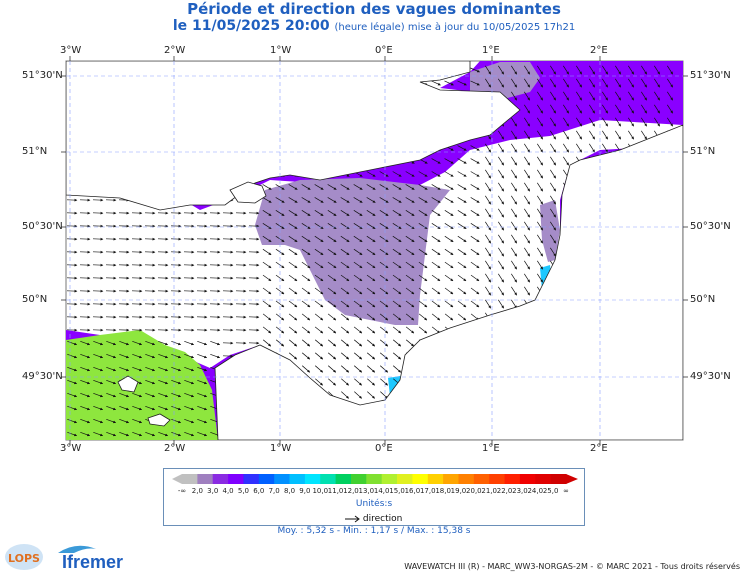 The image size is (748, 576). Describe the element at coordinates (24, 557) in the screenshot. I see `lops-logo: LOPS` at that location.